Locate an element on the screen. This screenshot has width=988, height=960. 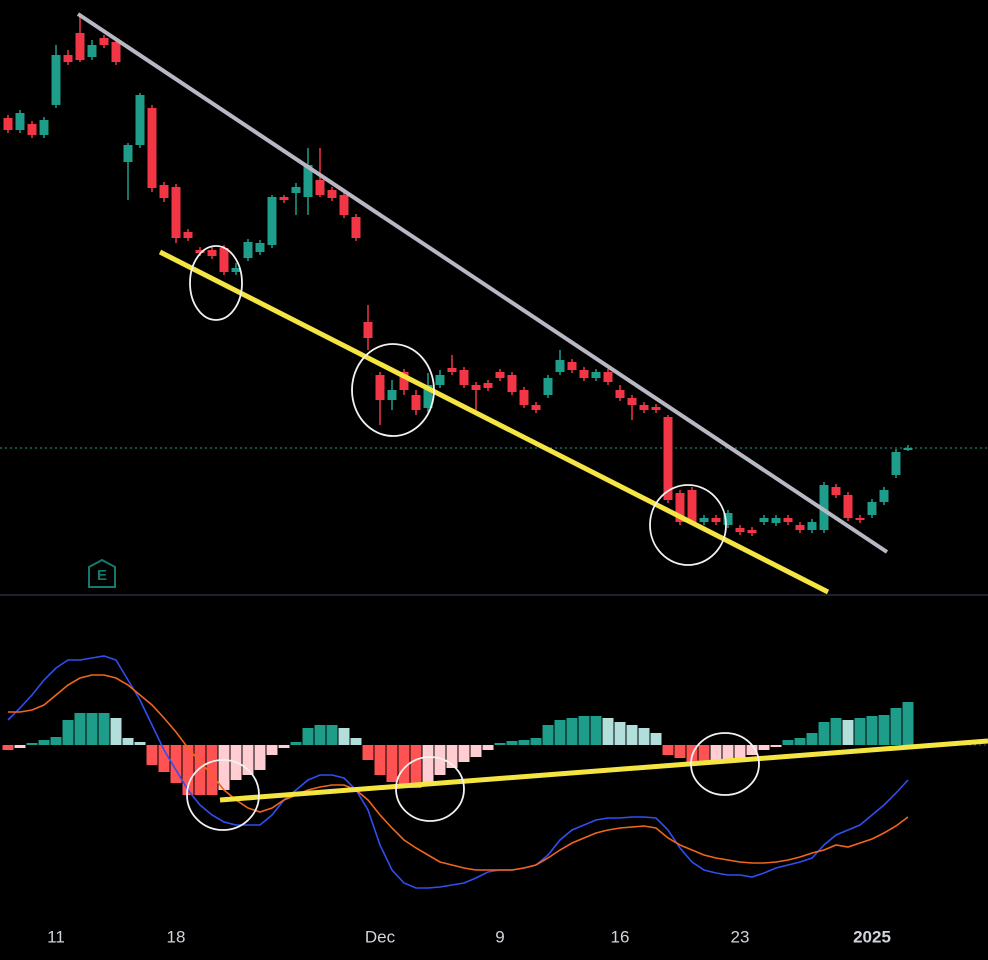
macd-support-line is located at coordinates (603, 770).